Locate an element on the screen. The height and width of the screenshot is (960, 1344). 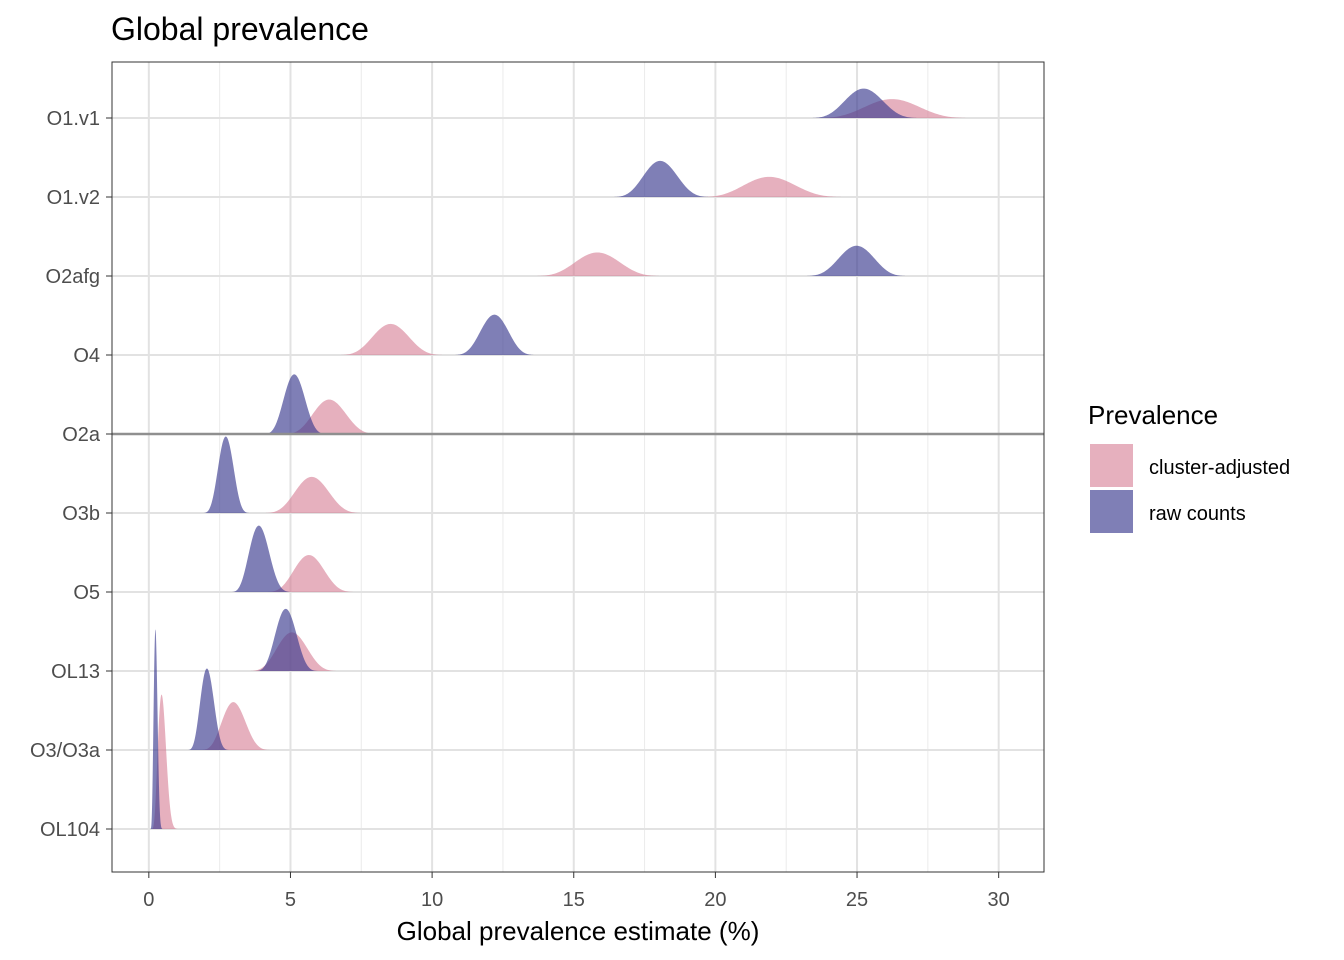
y-tick-label: OL104 is located at coordinates (70, 830).